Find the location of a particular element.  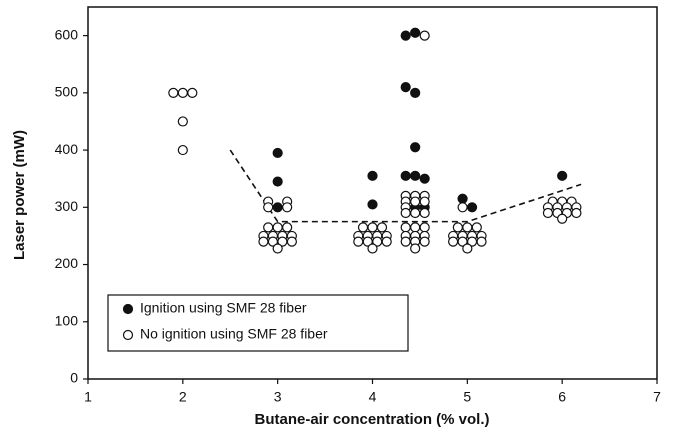

x-tick-label: 1 is located at coordinates (88, 397).